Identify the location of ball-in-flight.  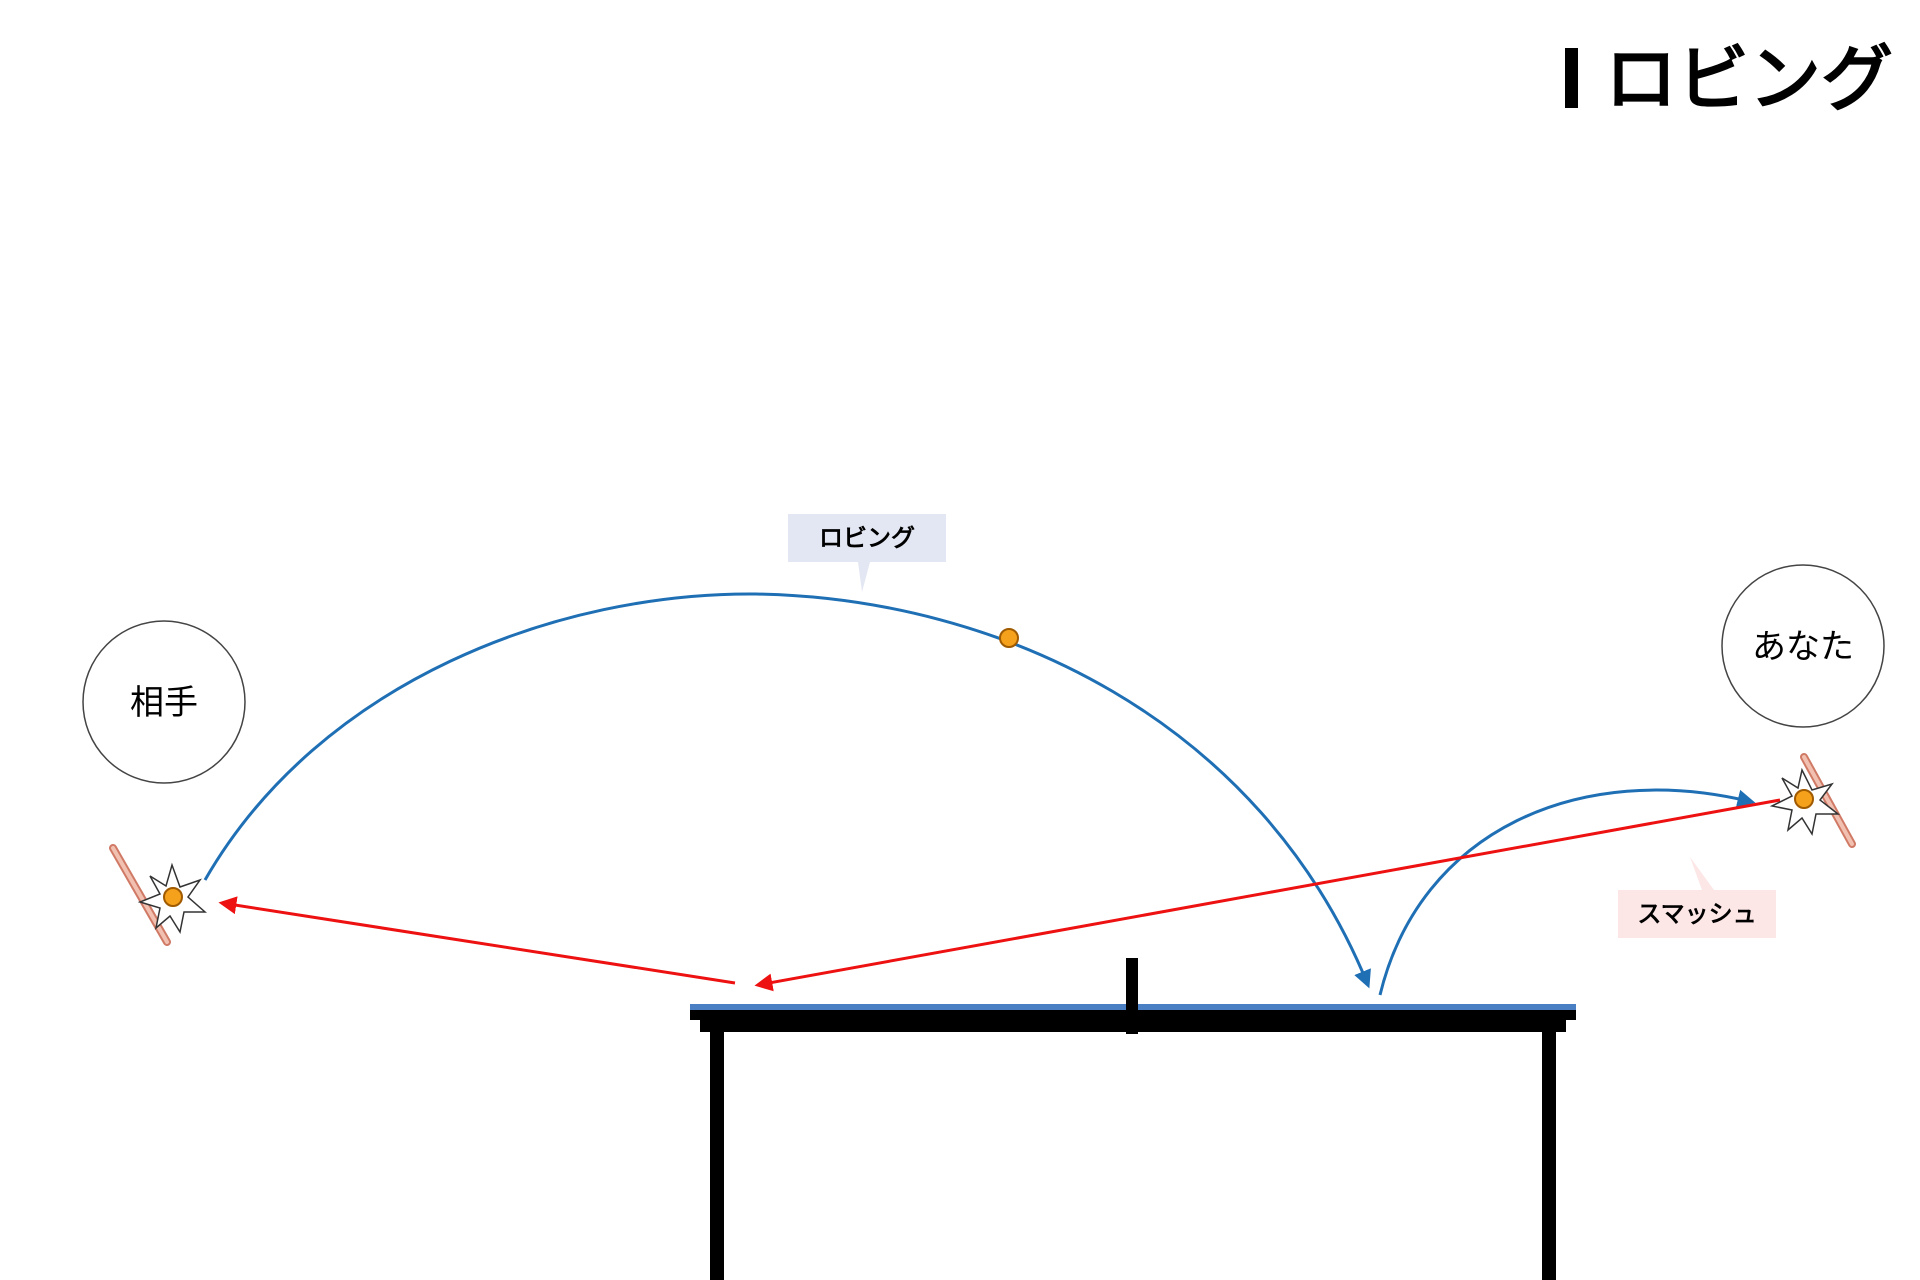
(1009, 638).